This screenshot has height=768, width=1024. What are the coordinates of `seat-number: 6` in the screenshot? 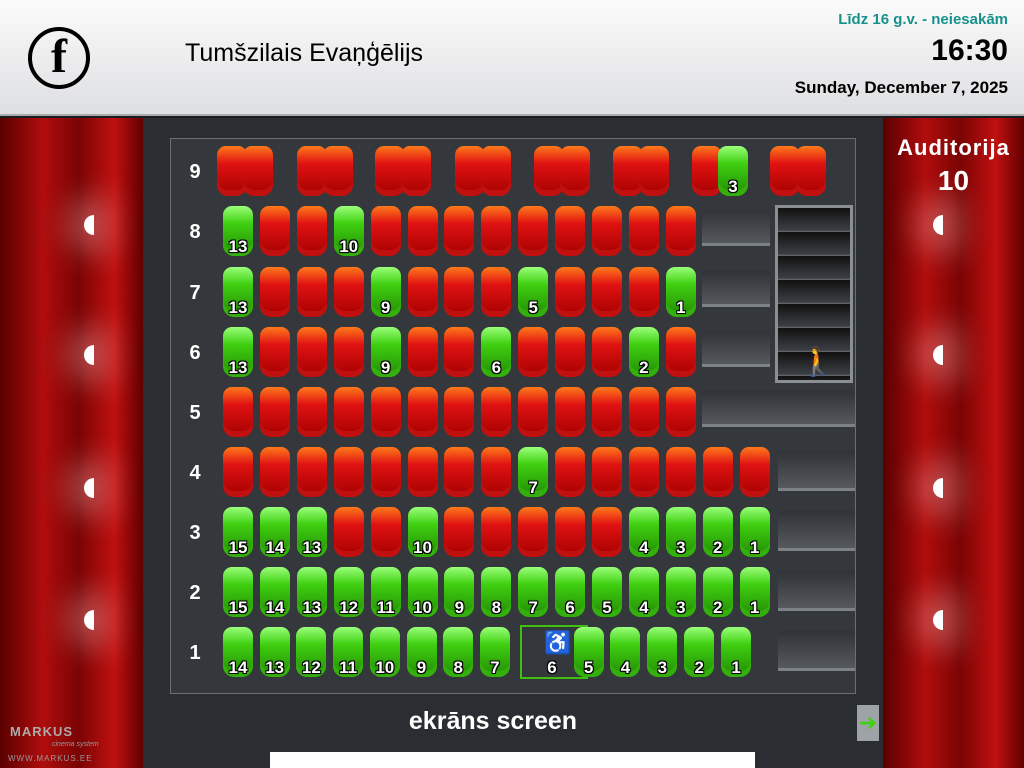 It's located at (570, 607).